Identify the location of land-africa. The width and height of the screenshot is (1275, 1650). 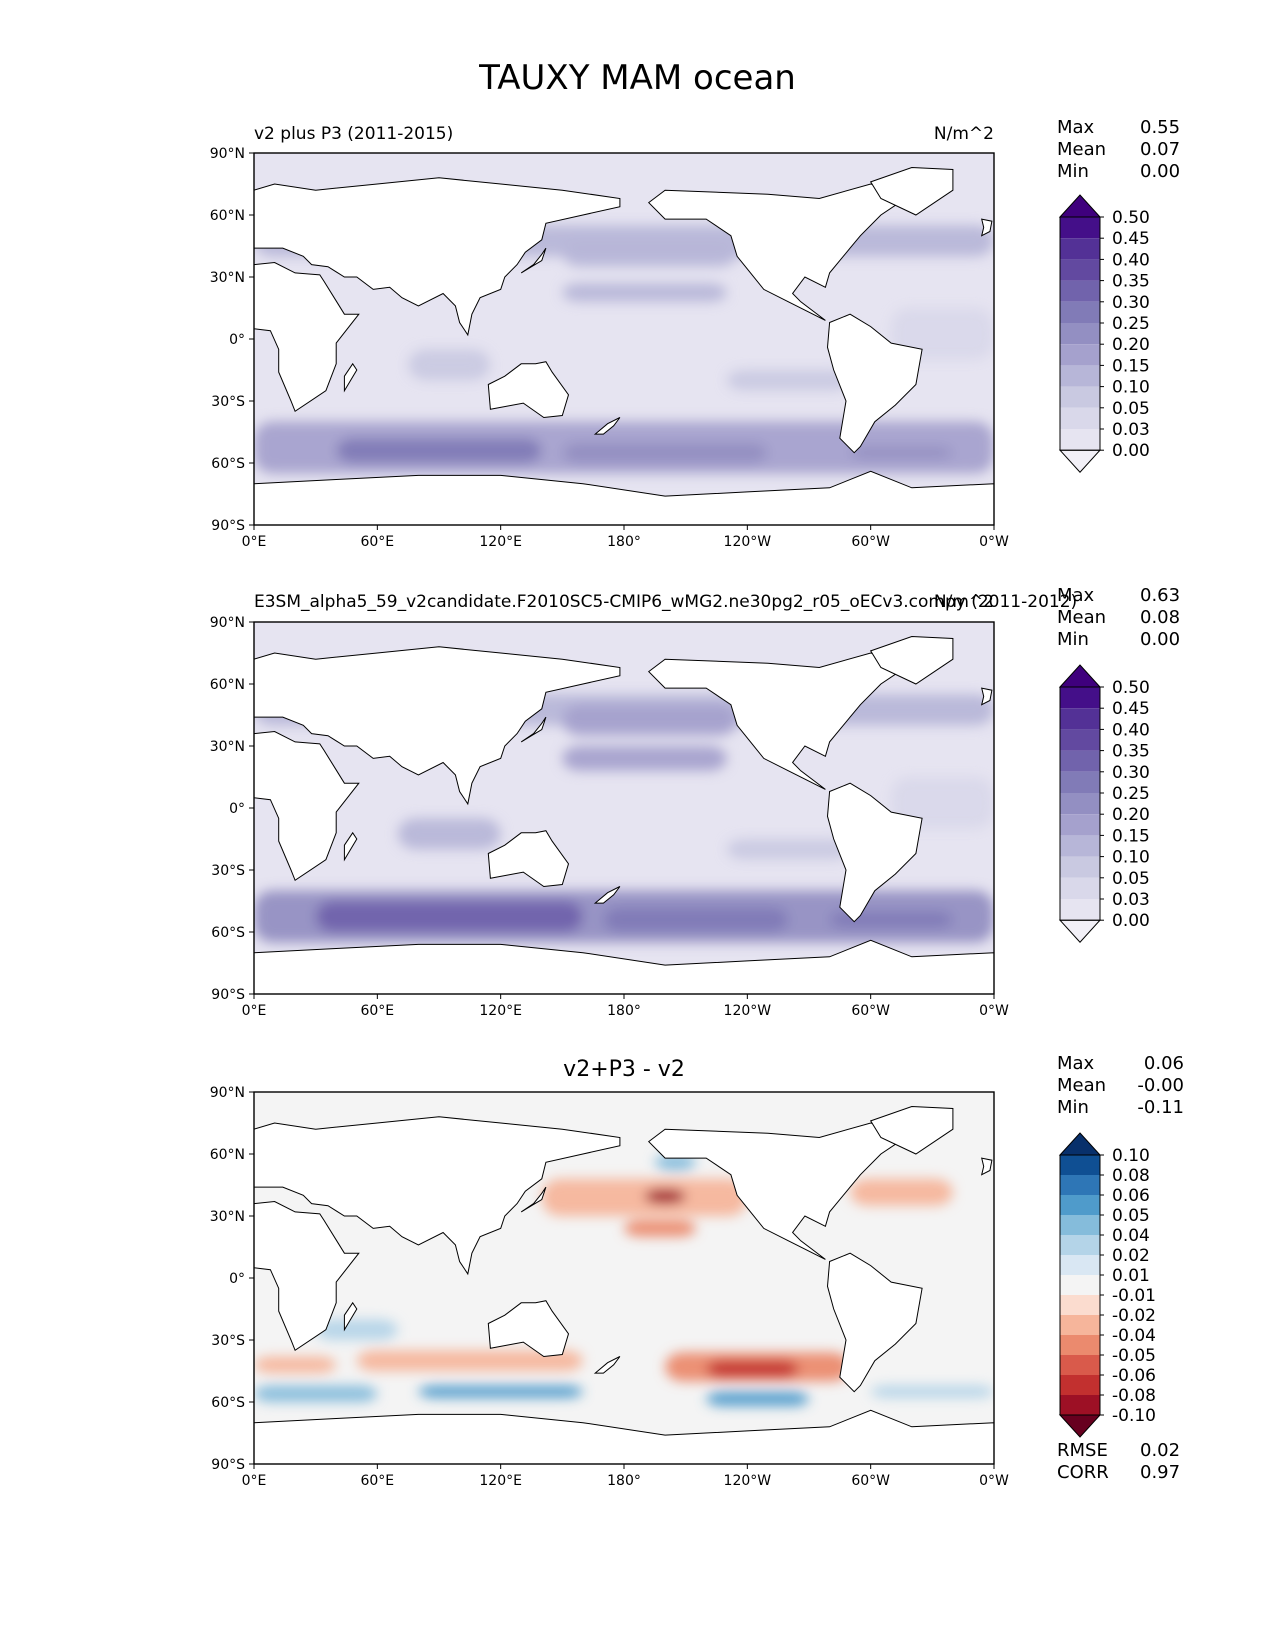
(307, 337).